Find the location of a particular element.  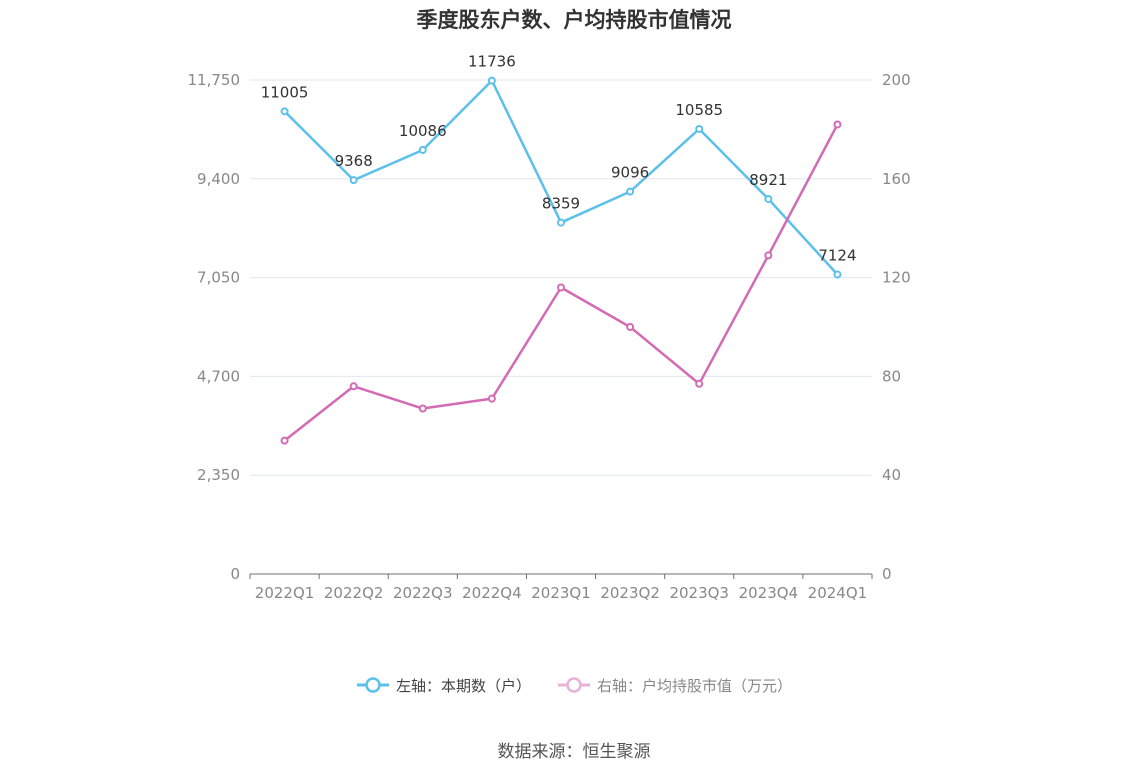

legend-label: 左轴：本期数（户） is located at coordinates (463, 685).